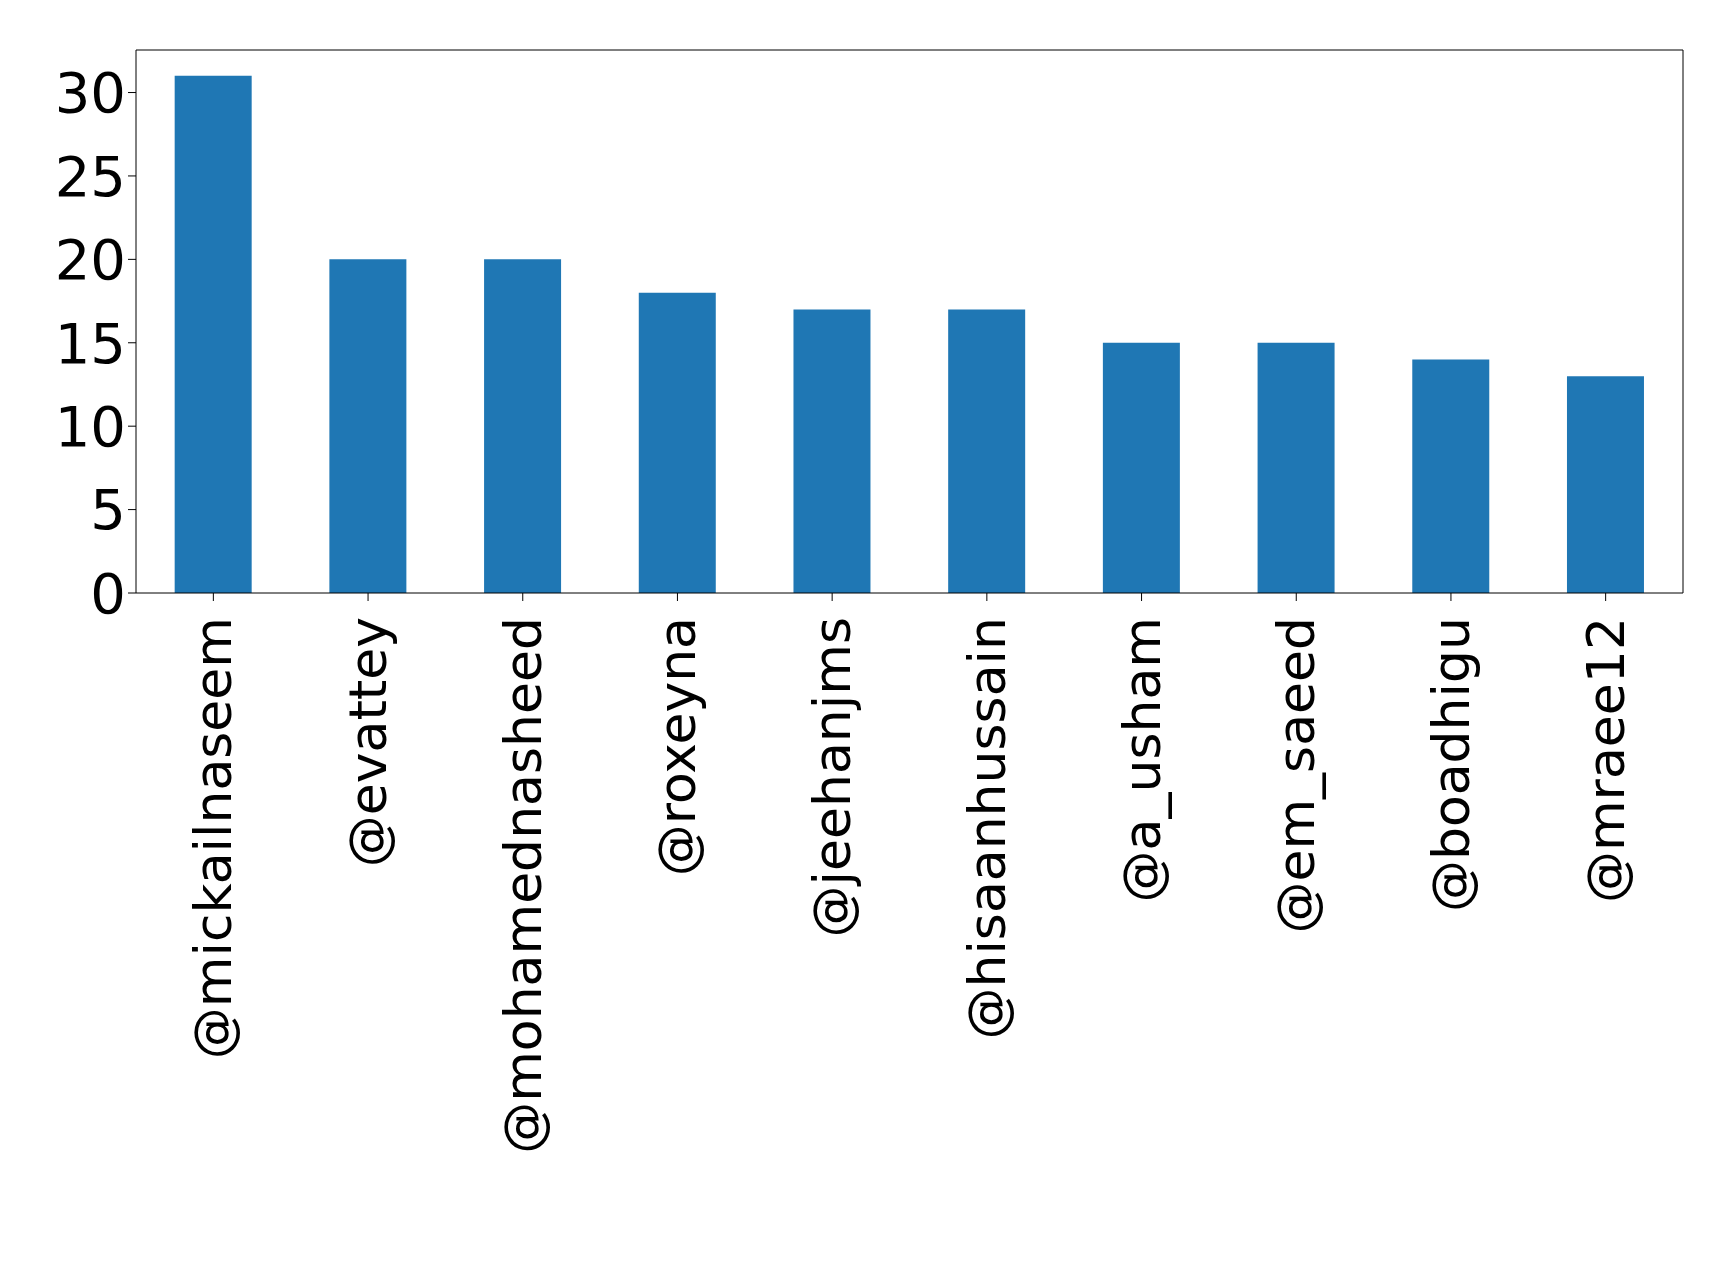  What do you see at coordinates (90, 427) in the screenshot?
I see `y-tick-label: 10` at bounding box center [90, 427].